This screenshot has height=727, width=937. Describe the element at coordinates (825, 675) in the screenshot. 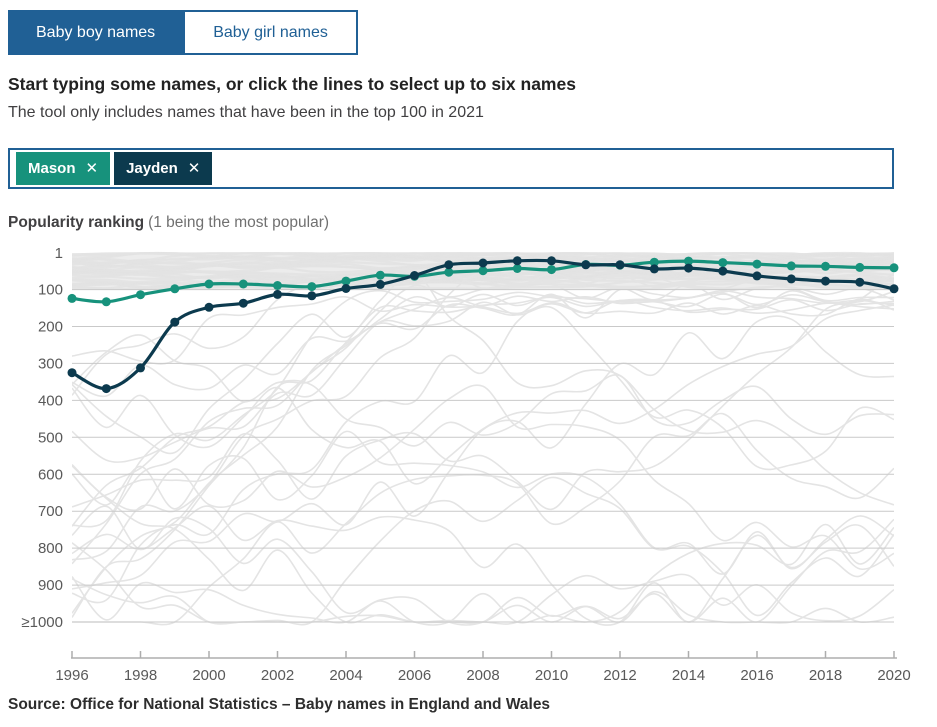

I see `svg-text: 2018` at that location.